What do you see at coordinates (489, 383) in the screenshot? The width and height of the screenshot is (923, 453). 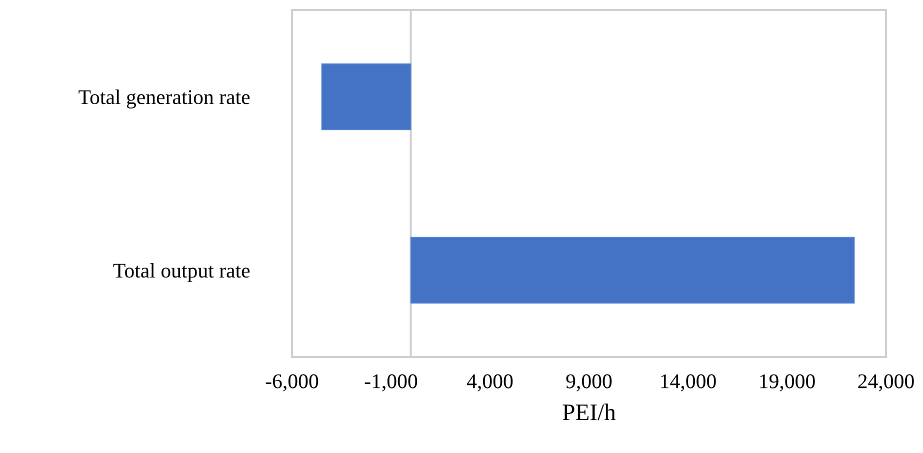 I see `x-tick-label: 4,000` at bounding box center [489, 383].